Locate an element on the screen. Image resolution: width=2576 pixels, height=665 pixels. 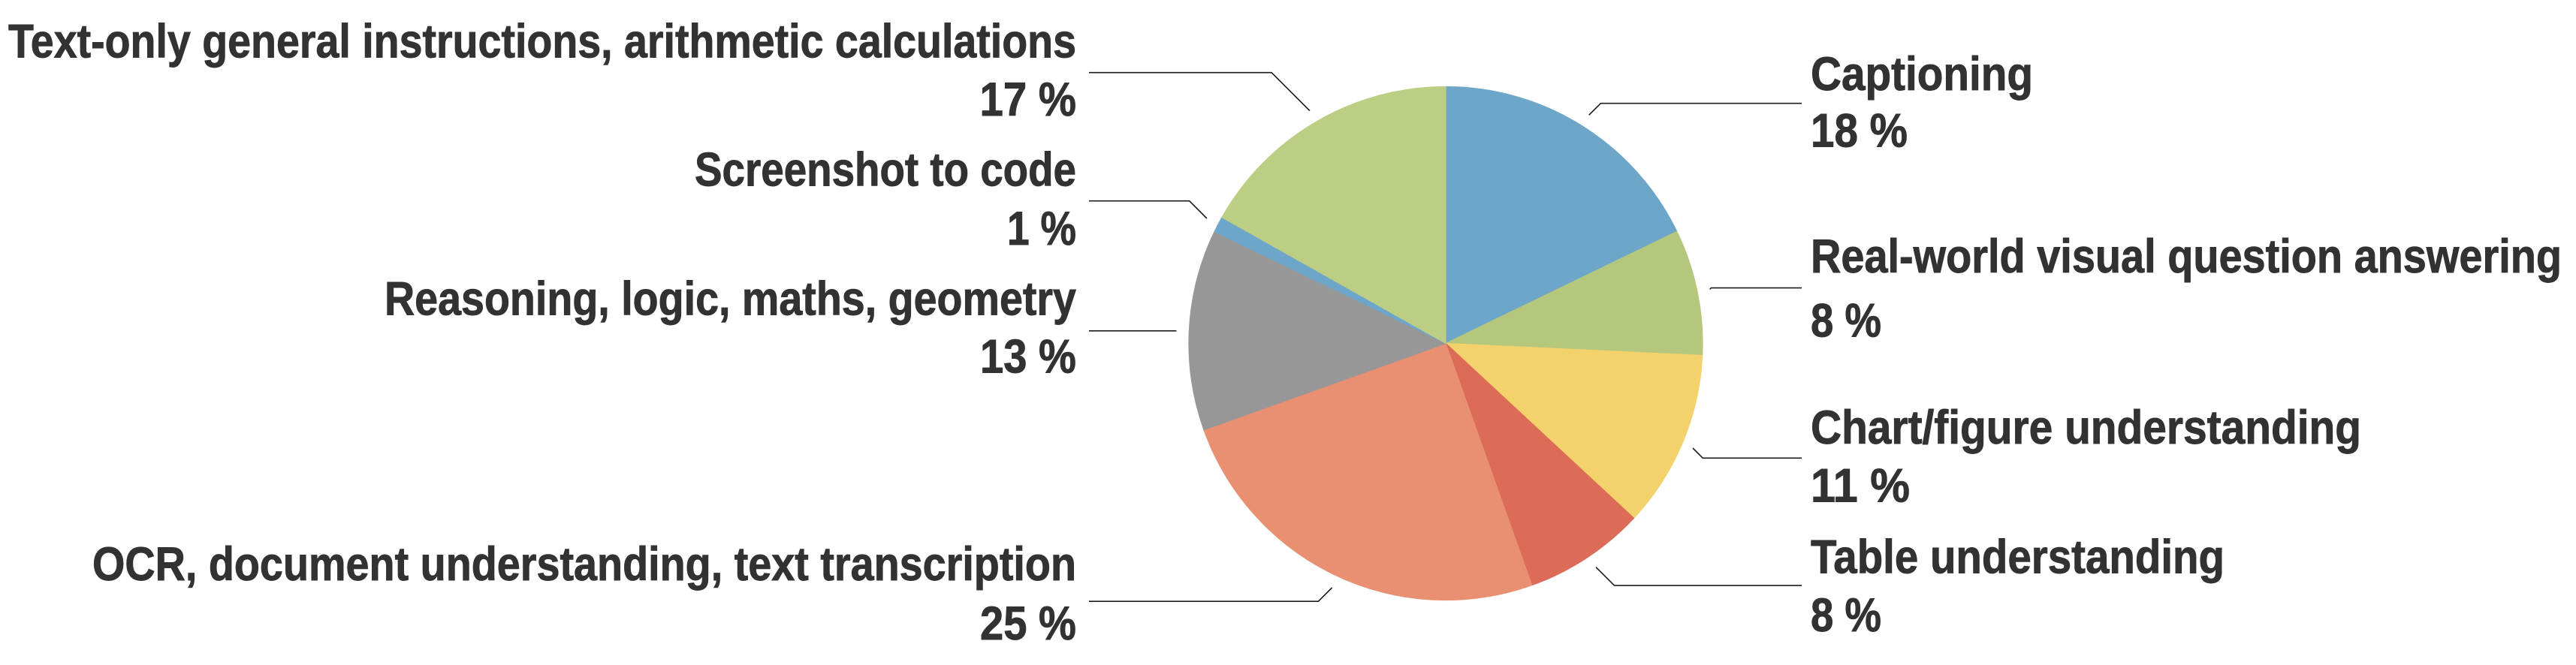
svg-text: 11 % is located at coordinates (1860, 487).